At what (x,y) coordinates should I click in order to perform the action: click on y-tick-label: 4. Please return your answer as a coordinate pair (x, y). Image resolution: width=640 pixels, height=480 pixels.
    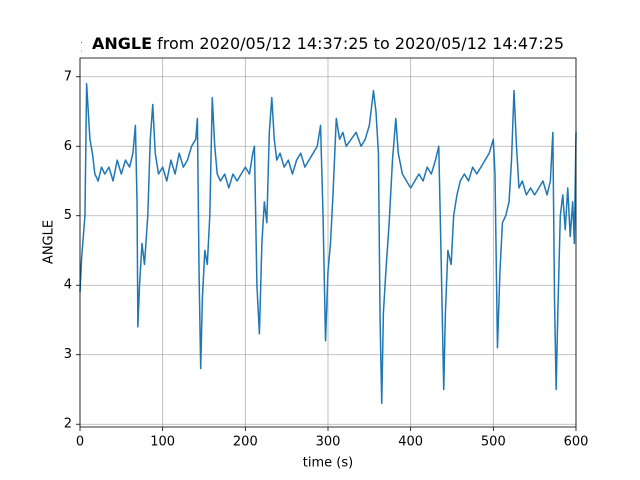
    Looking at the image, I should click on (68, 285).